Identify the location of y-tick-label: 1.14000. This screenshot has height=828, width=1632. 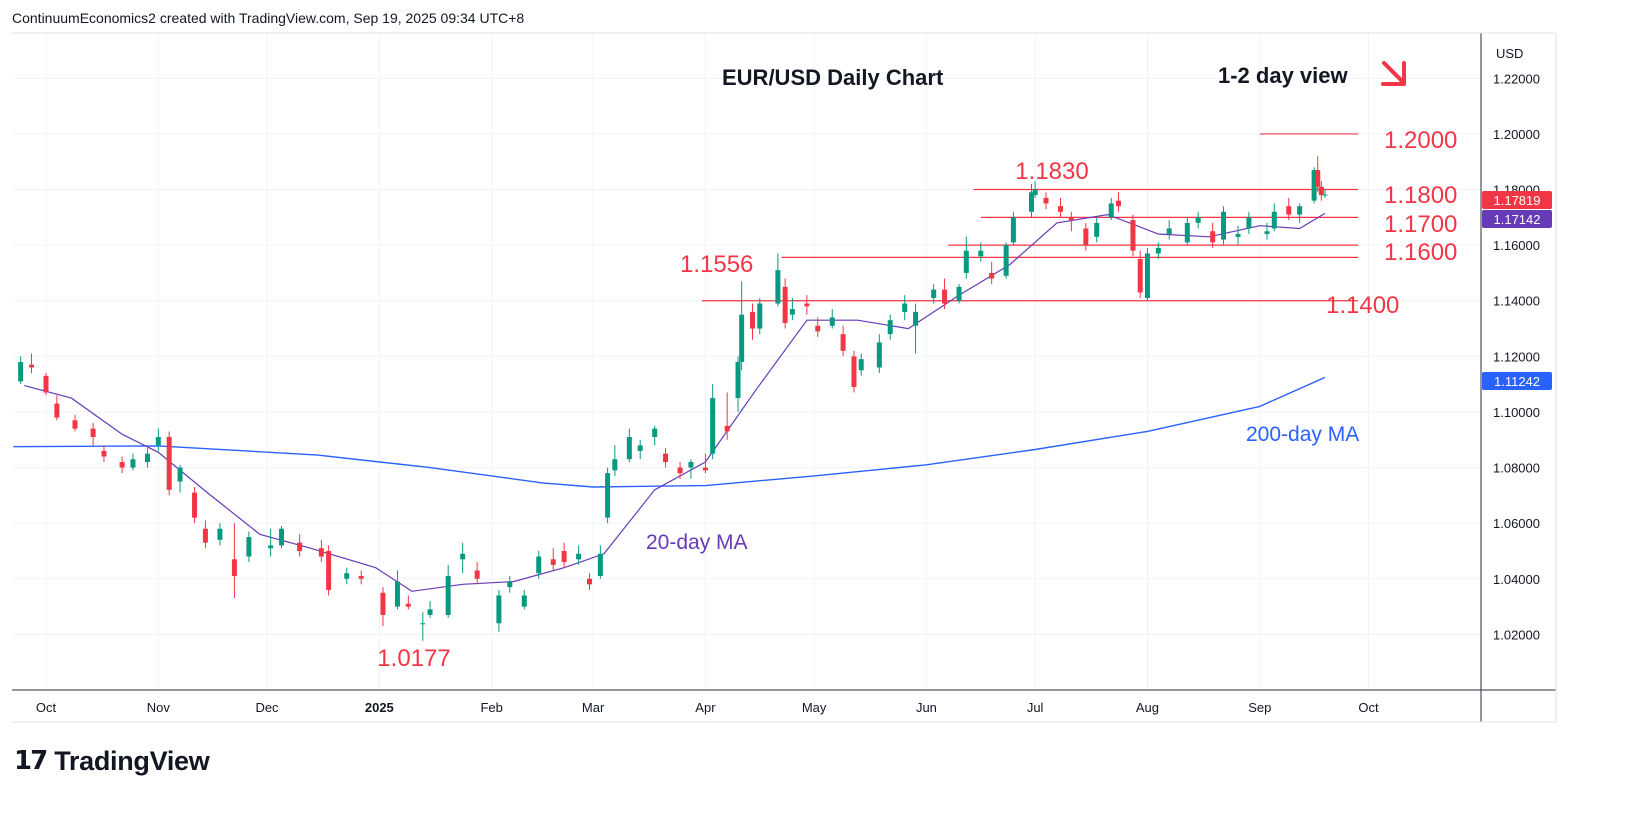
(1516, 301).